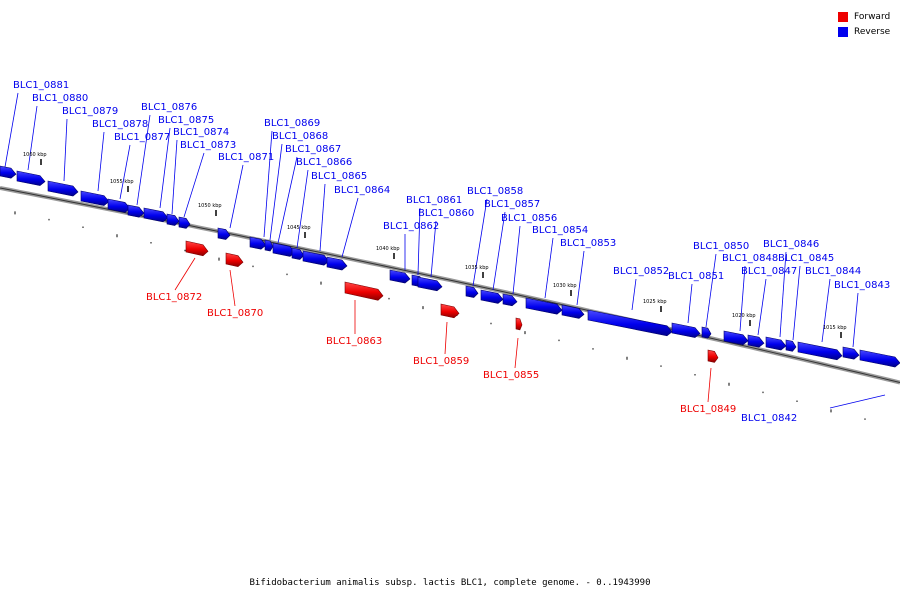 This screenshot has height=600, width=900. I want to click on strand-legend: Forward Reverse, so click(864, 24).